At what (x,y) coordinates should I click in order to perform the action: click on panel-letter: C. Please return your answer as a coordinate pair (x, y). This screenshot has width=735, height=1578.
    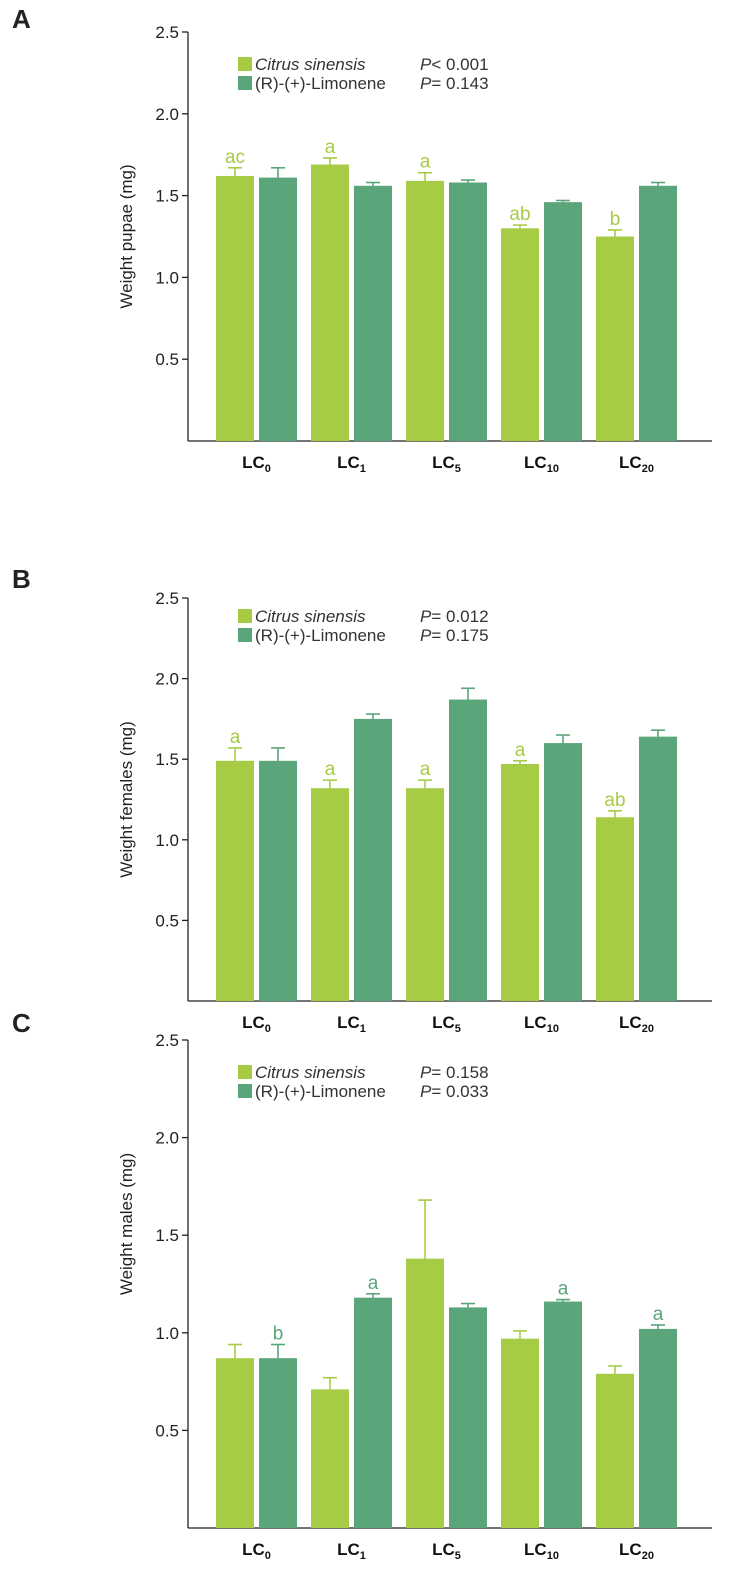
    Looking at the image, I should click on (21, 1023).